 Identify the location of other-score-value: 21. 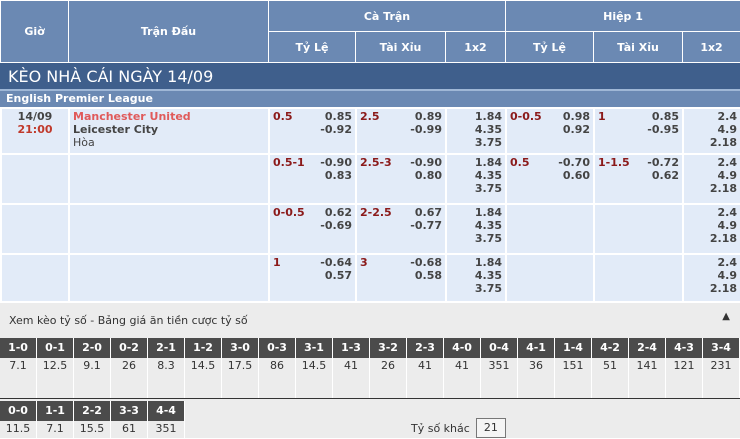
(490, 428).